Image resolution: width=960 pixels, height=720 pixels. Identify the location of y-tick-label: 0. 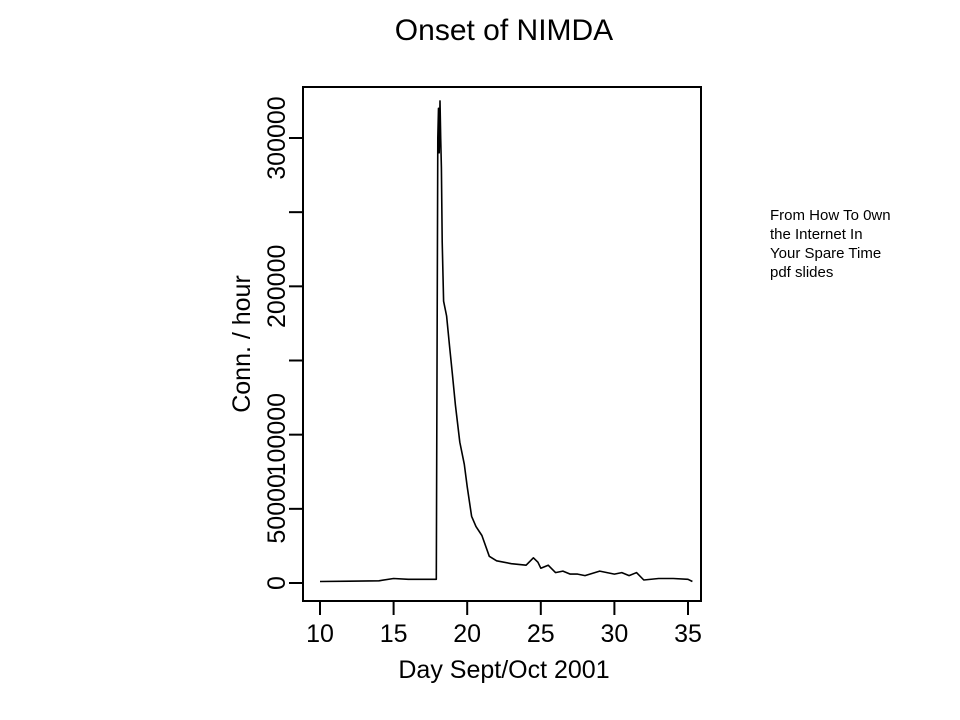
(277, 583).